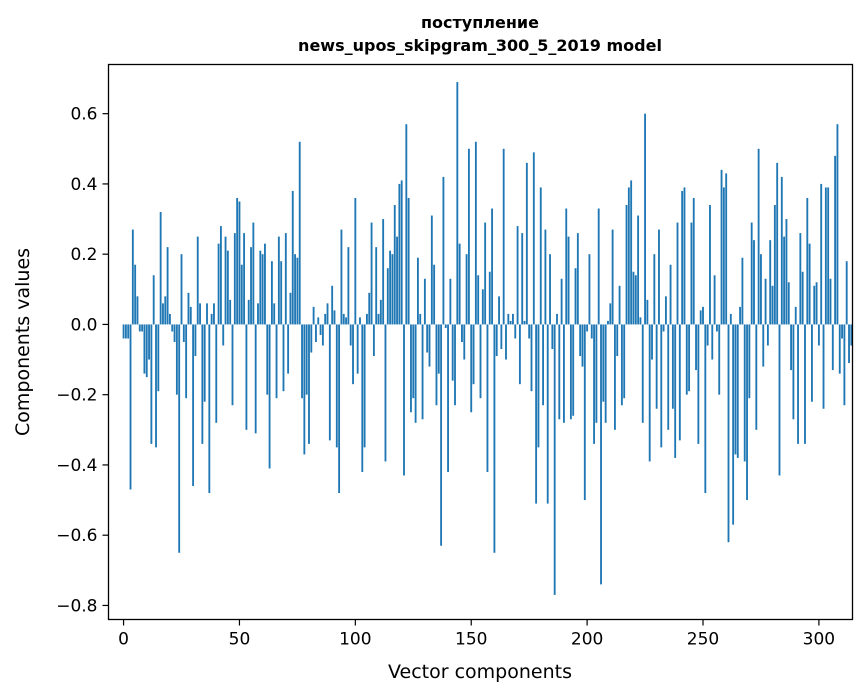 The image size is (867, 696). Describe the element at coordinates (240, 640) in the screenshot. I see `x-tick-label: 50` at that location.